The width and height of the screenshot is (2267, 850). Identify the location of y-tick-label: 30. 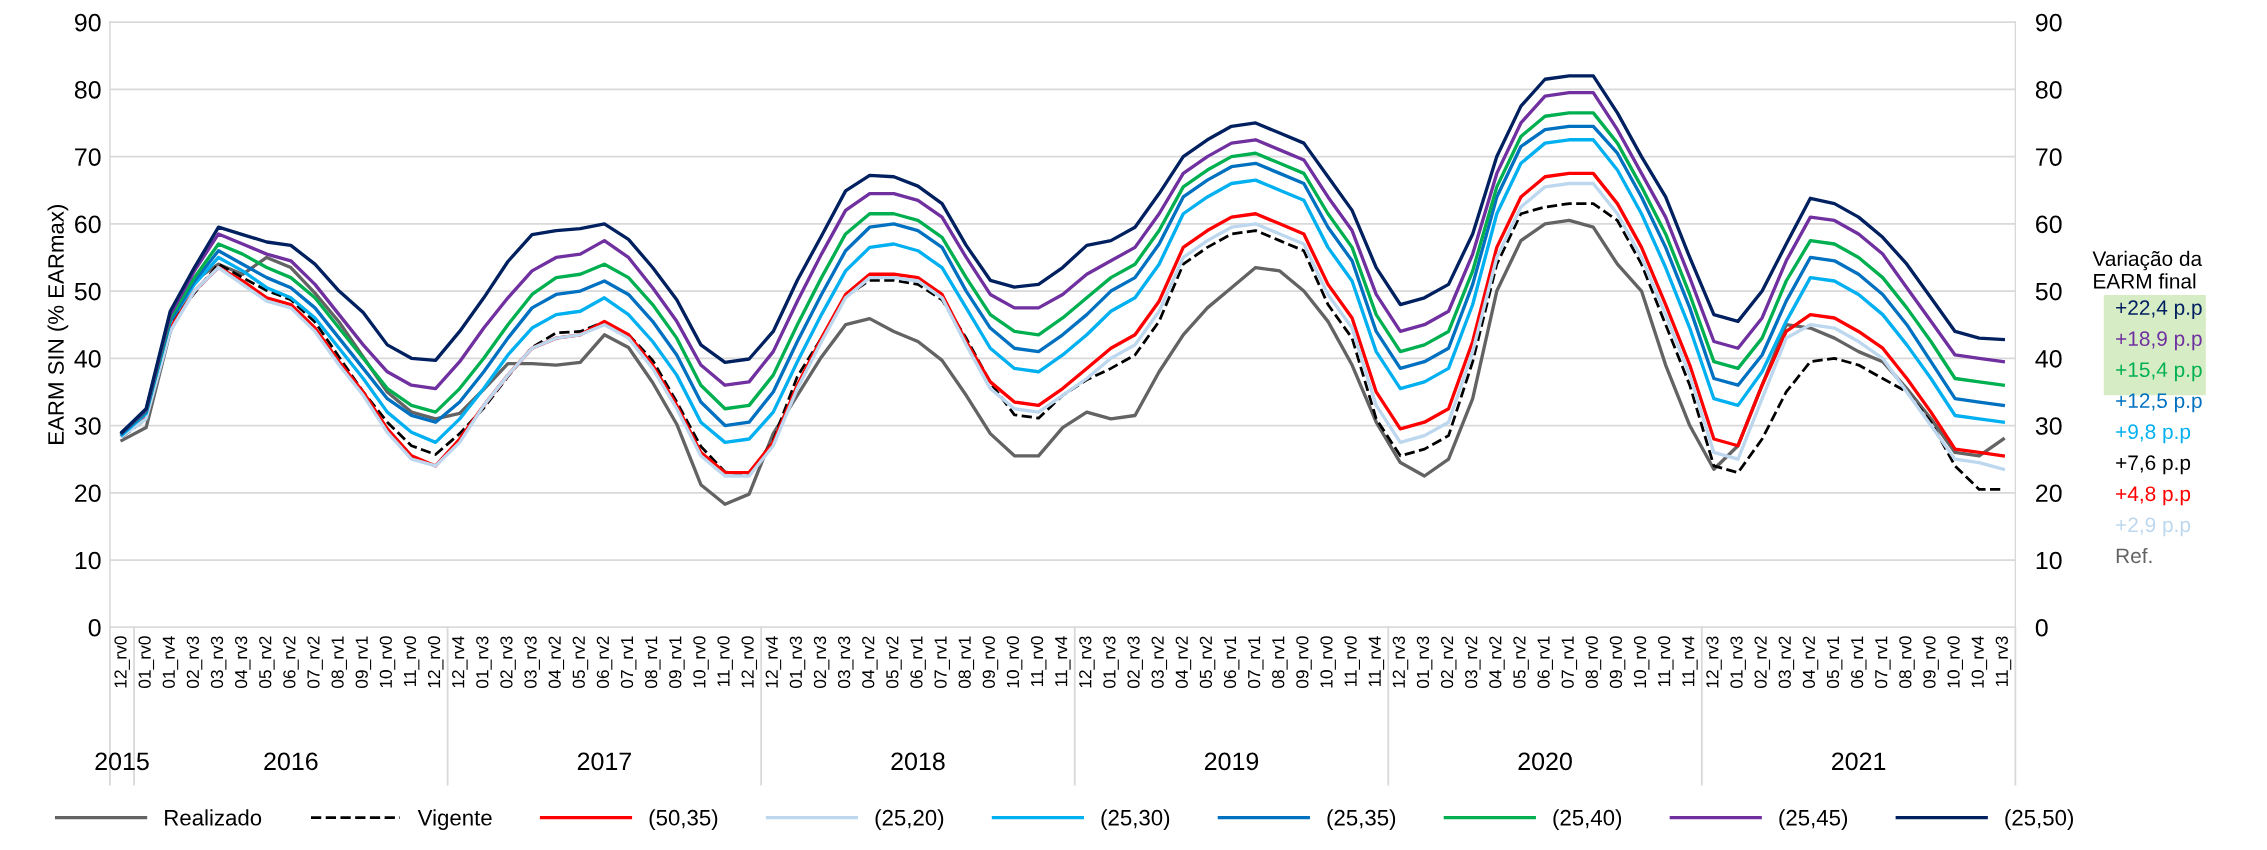
(87, 426).